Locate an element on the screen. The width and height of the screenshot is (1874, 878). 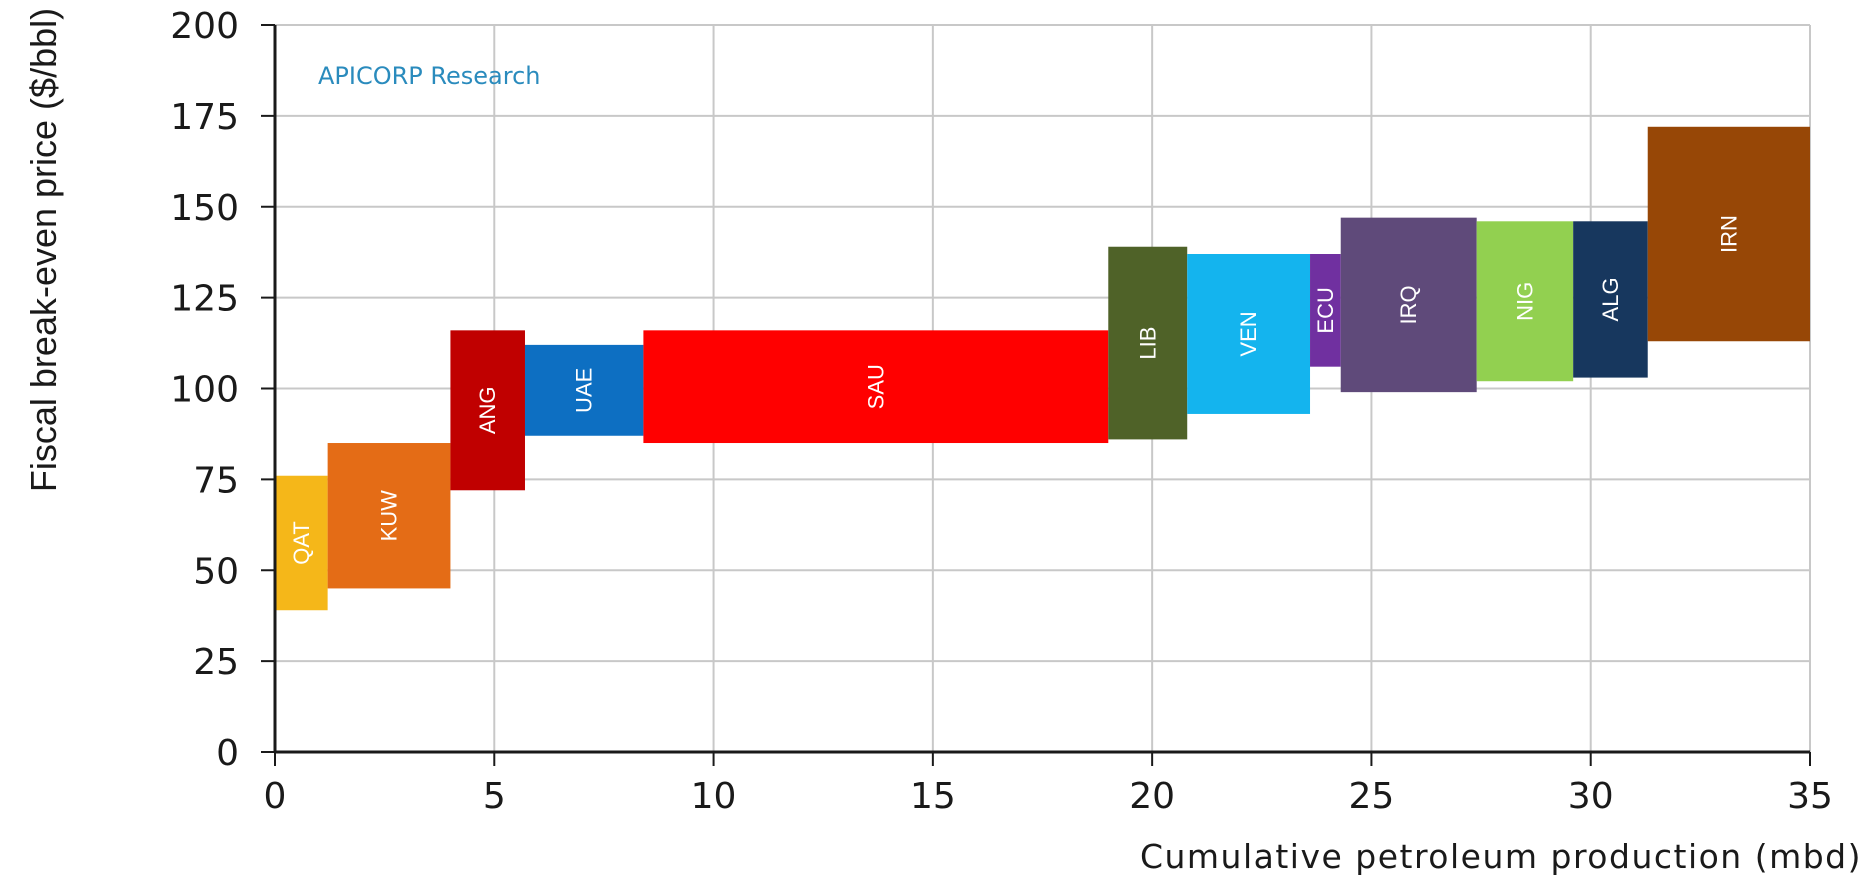
bar-label: SAU is located at coordinates (875, 386).